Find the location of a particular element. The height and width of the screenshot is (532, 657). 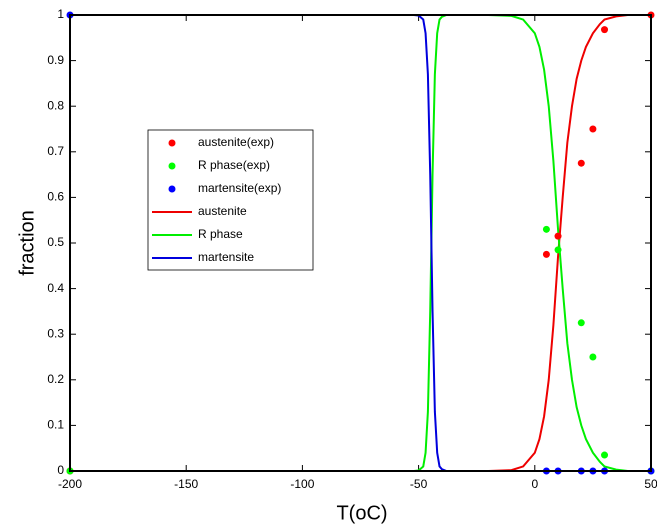

x-tick-label: -50 is located at coordinates (419, 484).